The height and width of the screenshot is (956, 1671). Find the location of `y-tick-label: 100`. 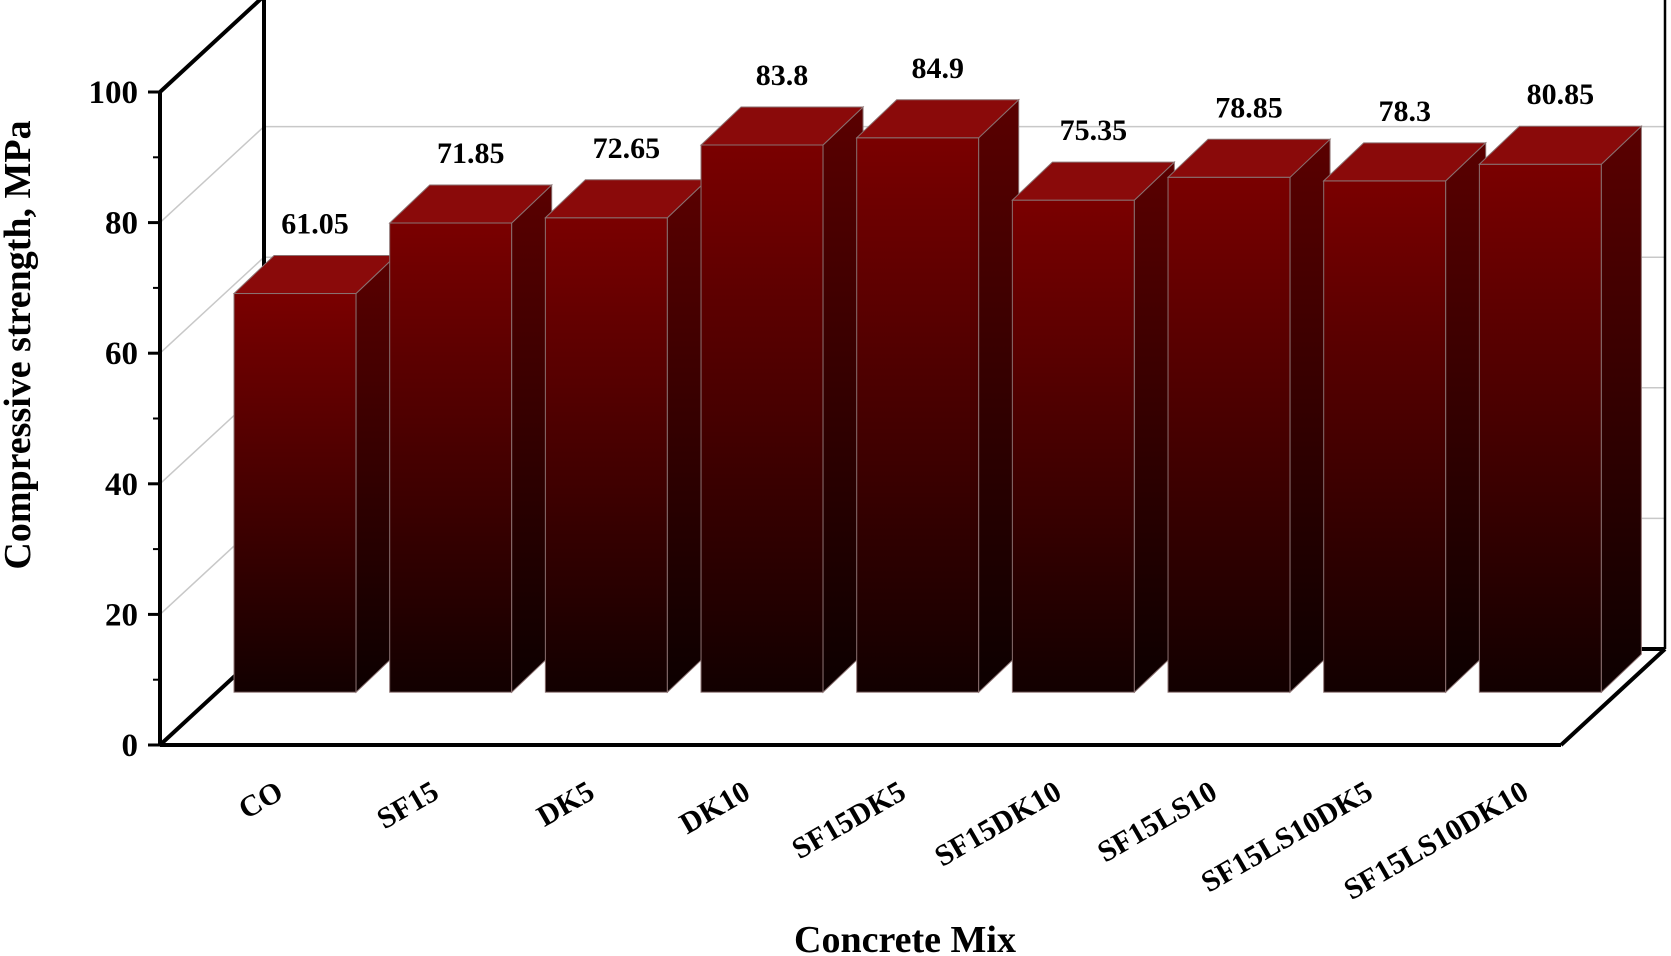

y-tick-label: 100 is located at coordinates (114, 93).